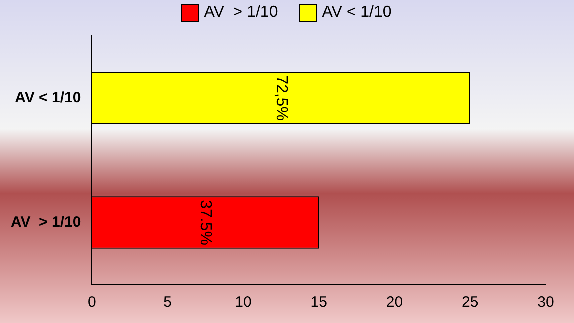 The height and width of the screenshot is (323, 574). What do you see at coordinates (243, 303) in the screenshot?
I see `x-tick-label: 10` at bounding box center [243, 303].